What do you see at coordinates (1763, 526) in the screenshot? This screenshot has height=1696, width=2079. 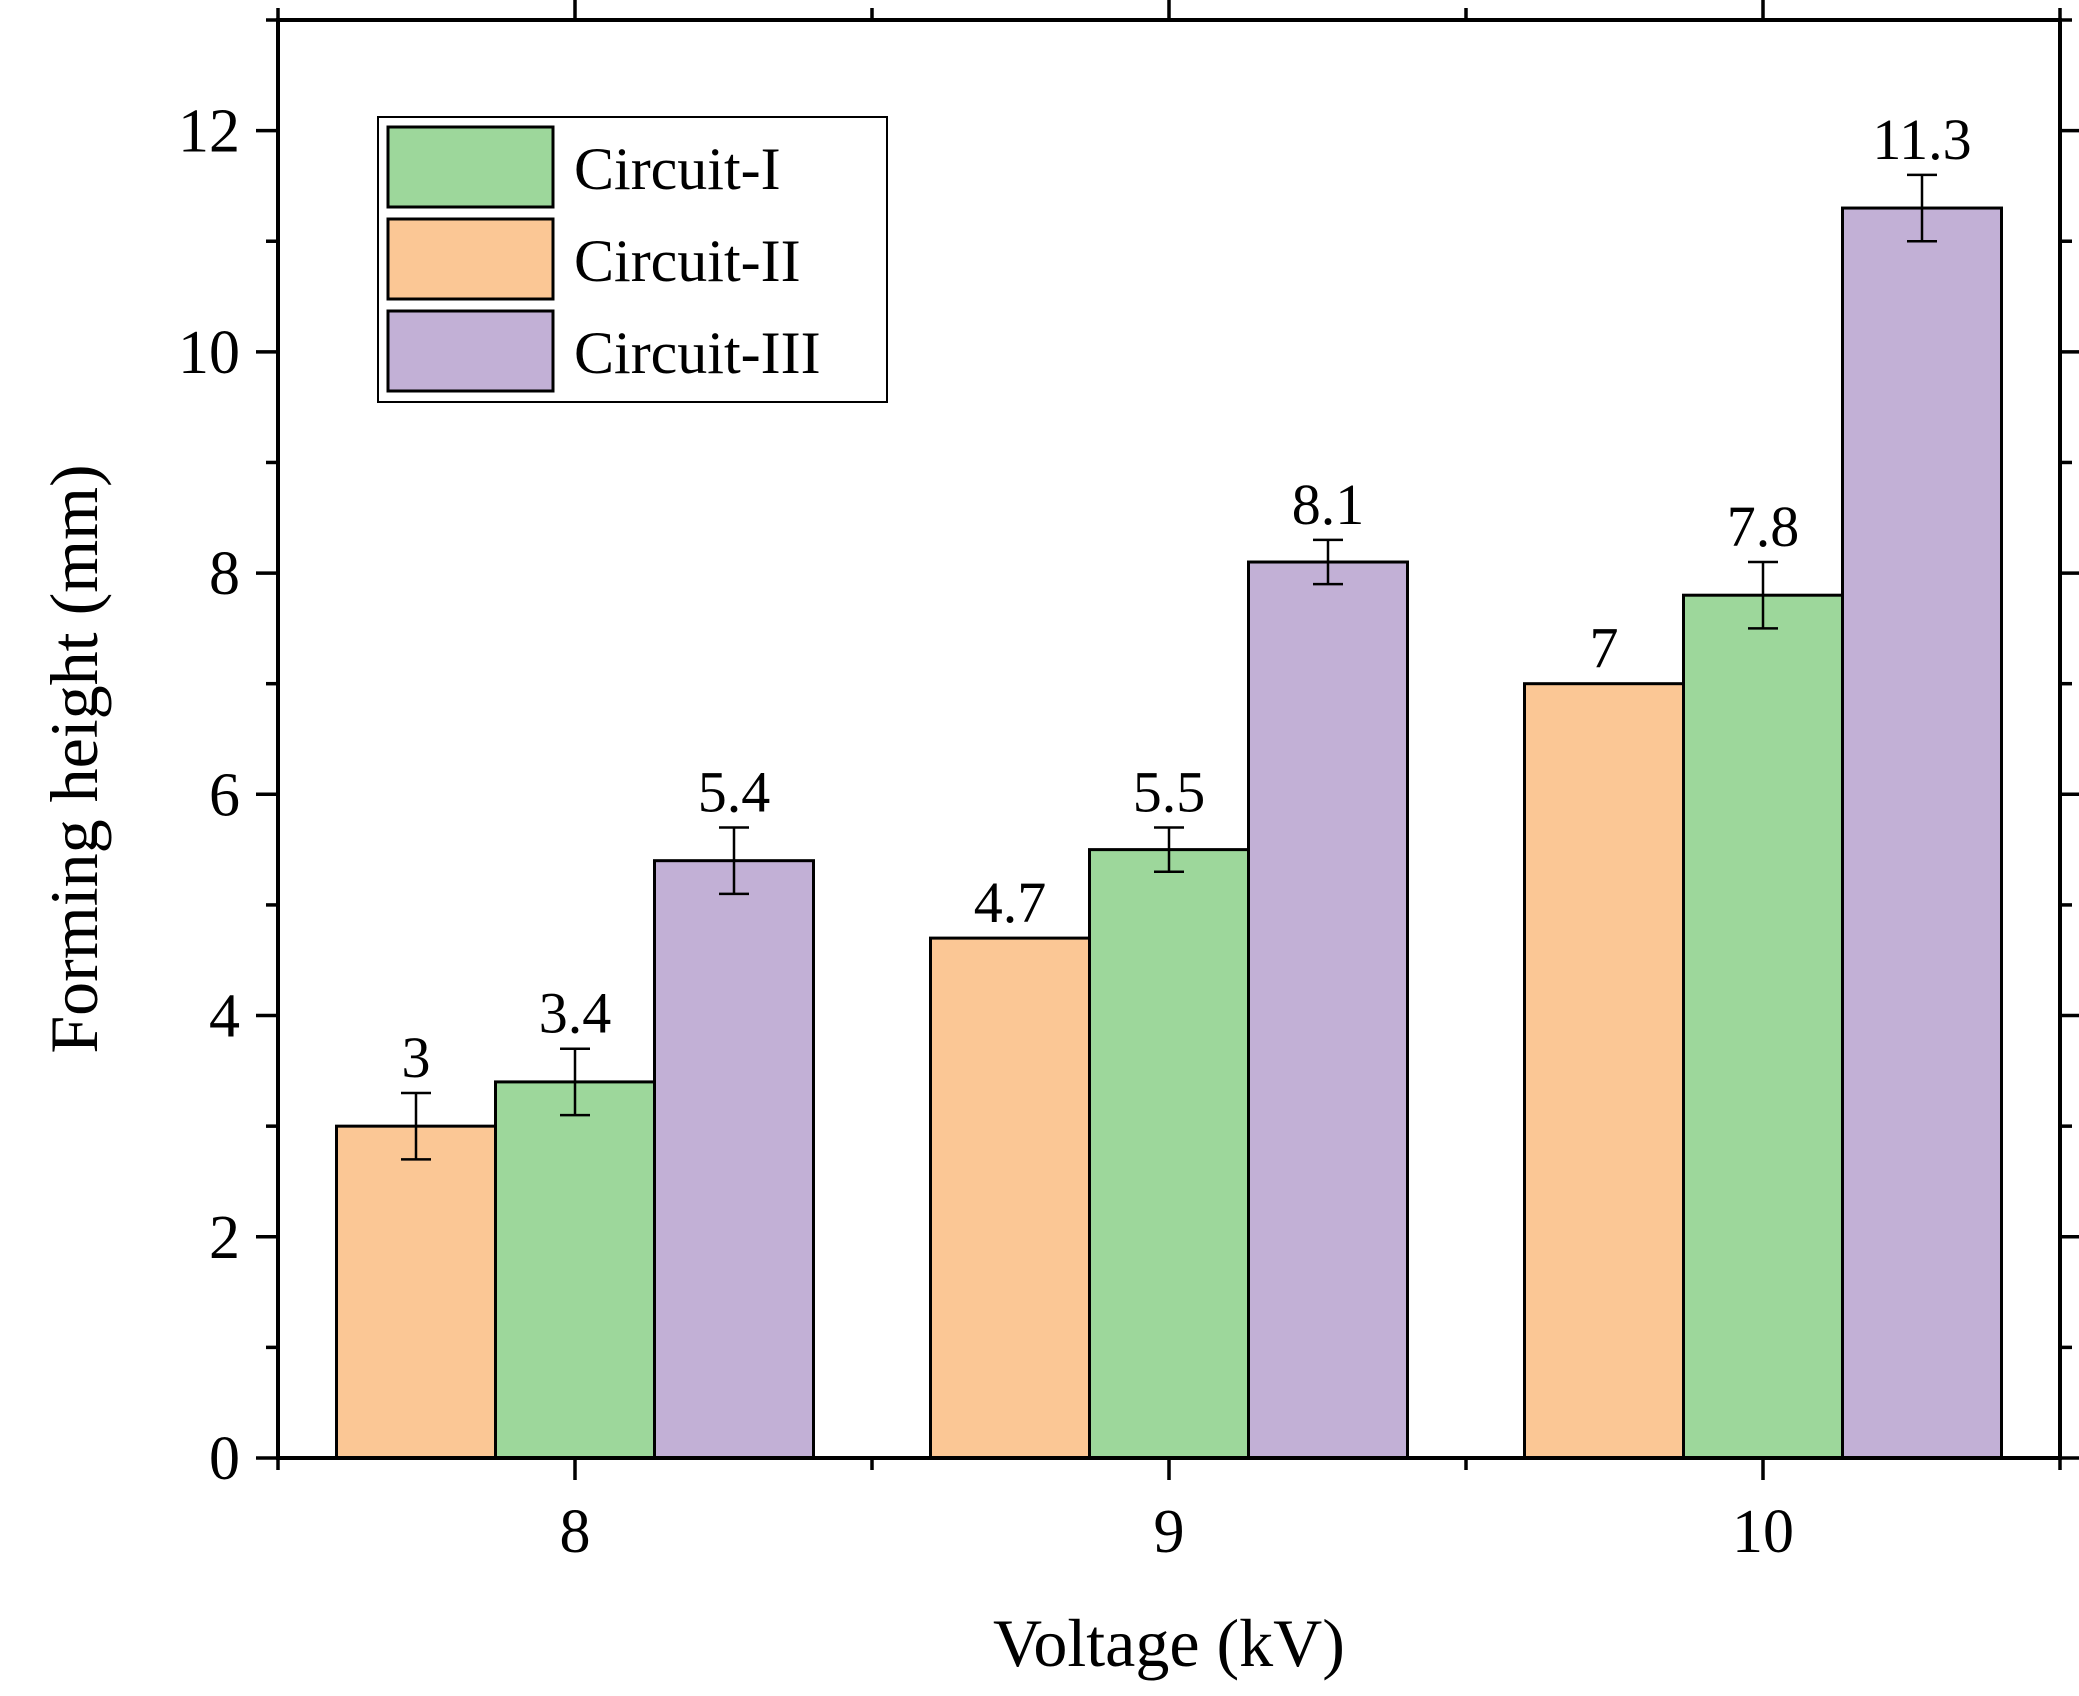 I see `data-label-circuit-i-10: 7.8` at bounding box center [1763, 526].